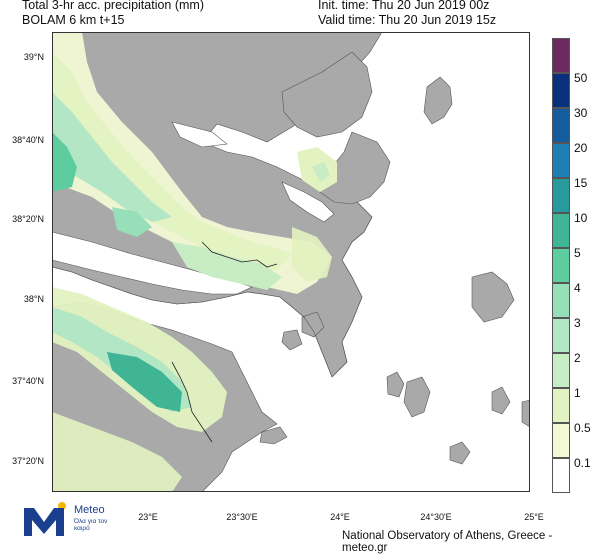  I want to click on hydra-island, so click(273, 435).